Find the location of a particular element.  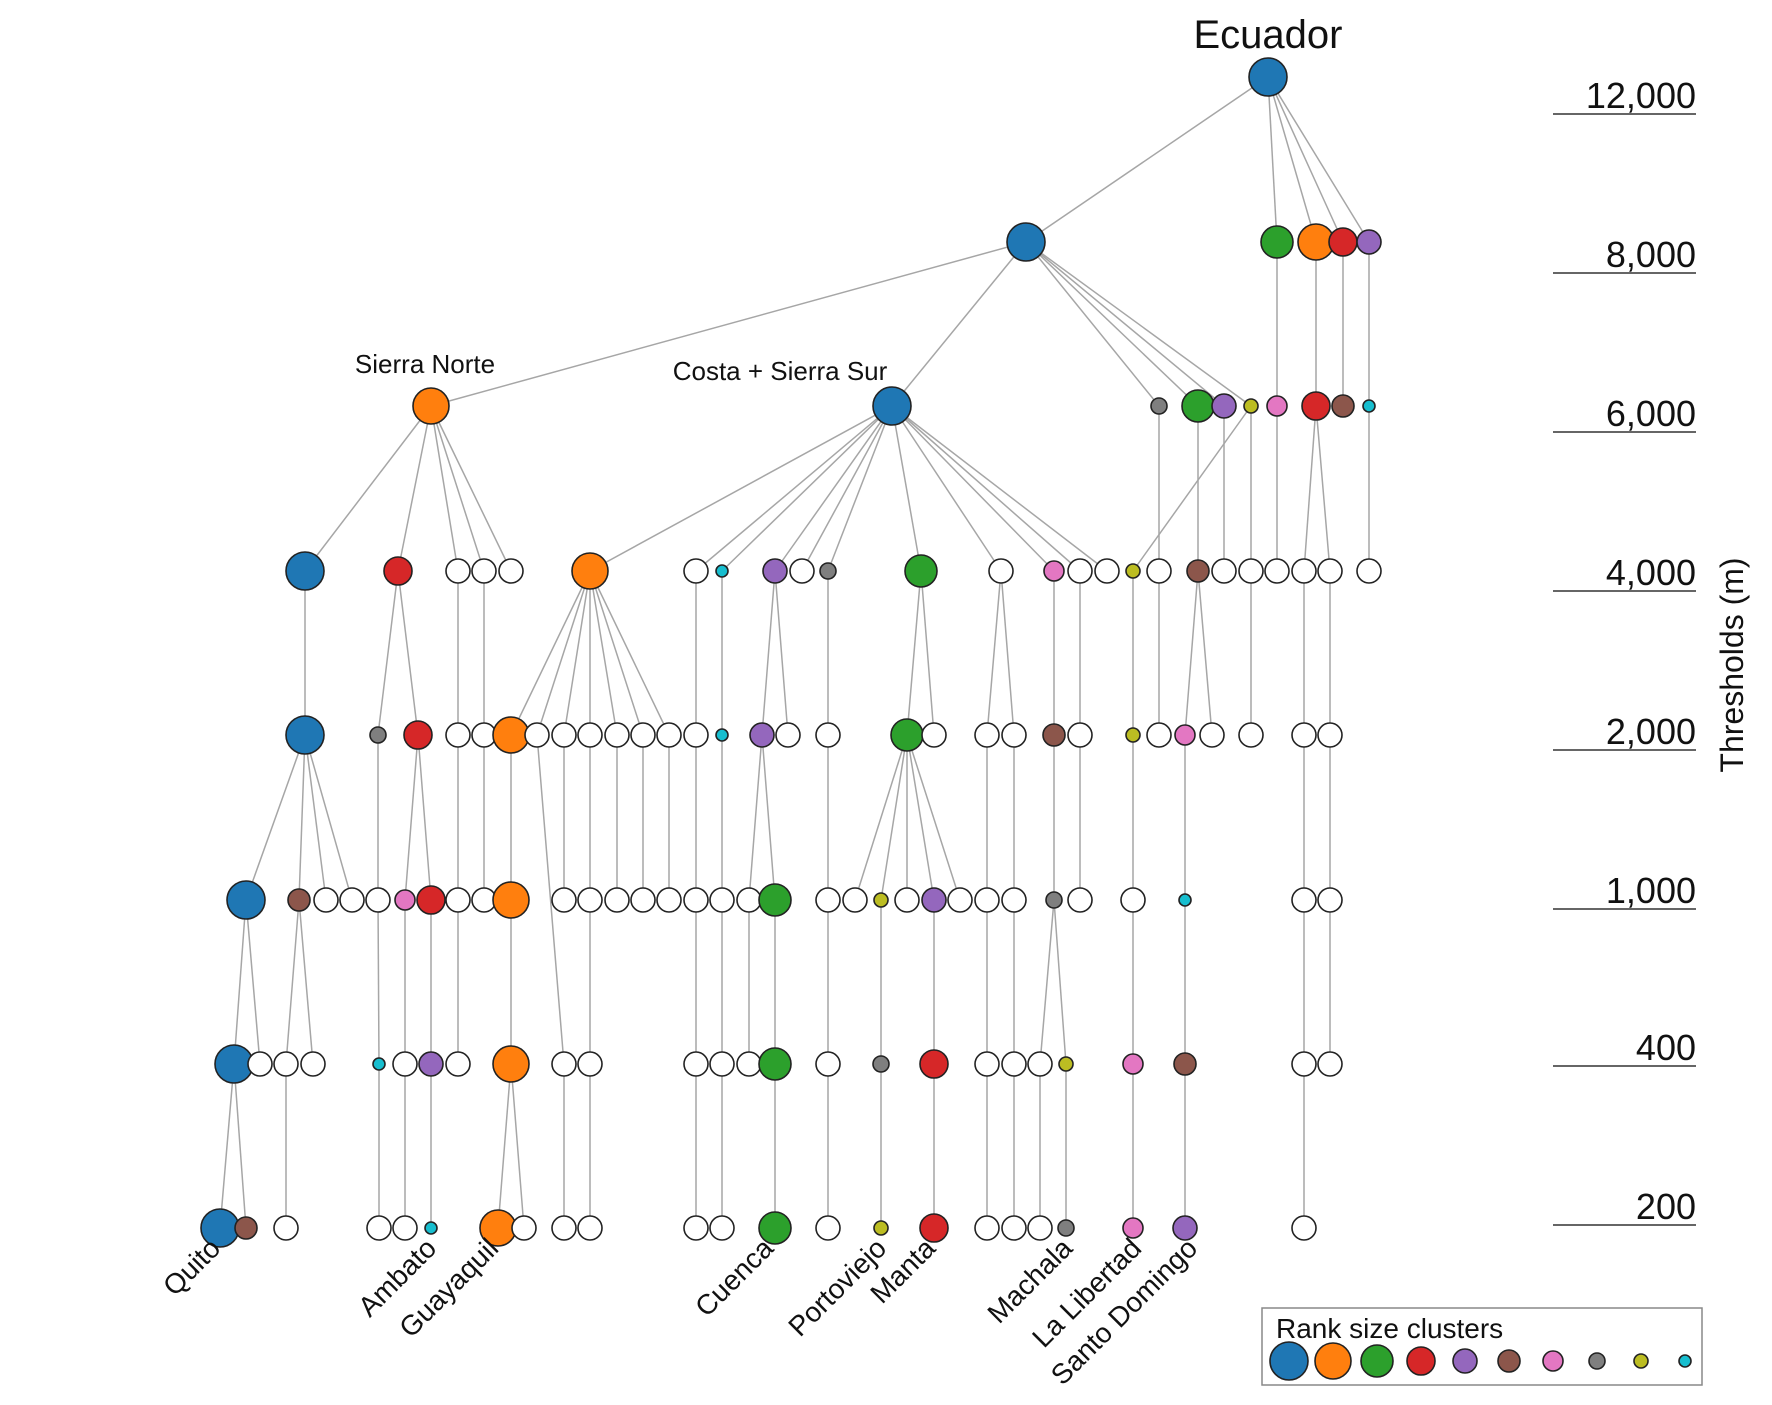

root-title: Ecuador is located at coordinates (1268, 35).